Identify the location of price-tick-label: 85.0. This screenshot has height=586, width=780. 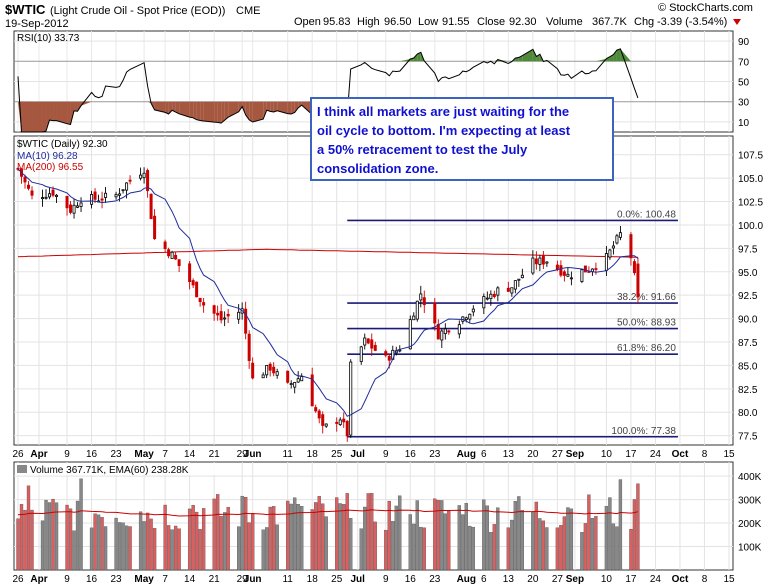
(748, 366).